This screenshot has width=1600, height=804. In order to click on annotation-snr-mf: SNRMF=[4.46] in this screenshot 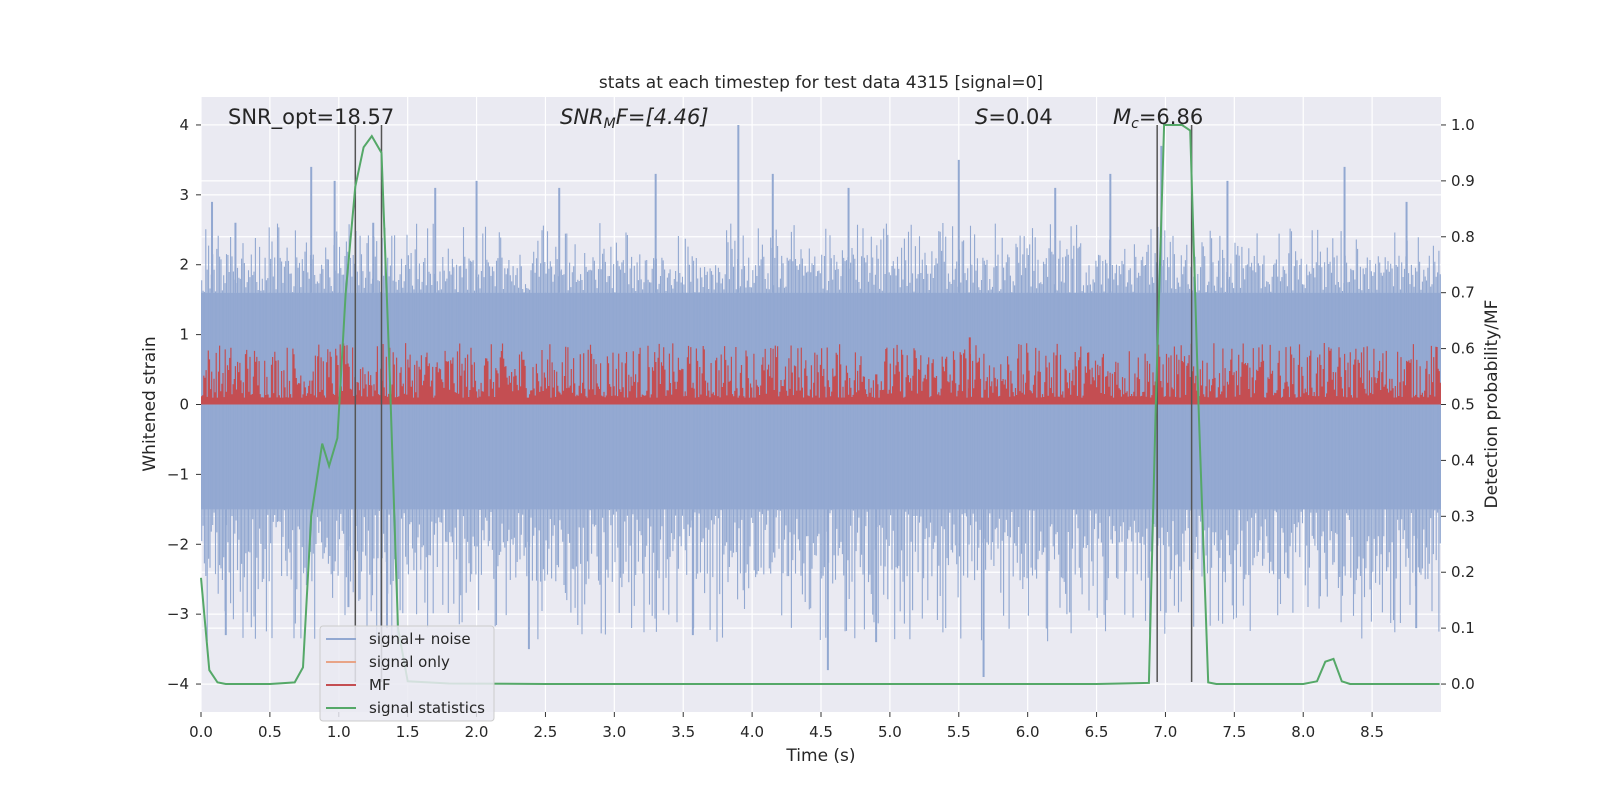, I will do `click(634, 118)`.